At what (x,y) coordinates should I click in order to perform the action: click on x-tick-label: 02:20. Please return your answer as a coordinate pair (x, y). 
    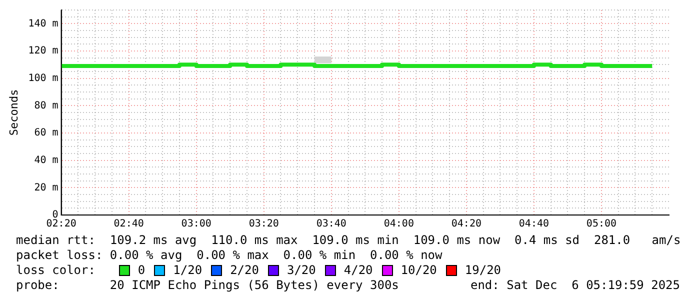
    Looking at the image, I should click on (61, 224).